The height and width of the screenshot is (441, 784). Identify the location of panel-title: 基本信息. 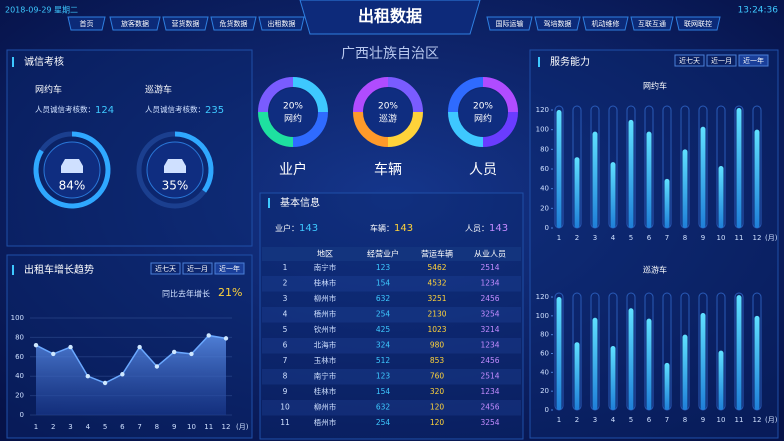
(300, 202).